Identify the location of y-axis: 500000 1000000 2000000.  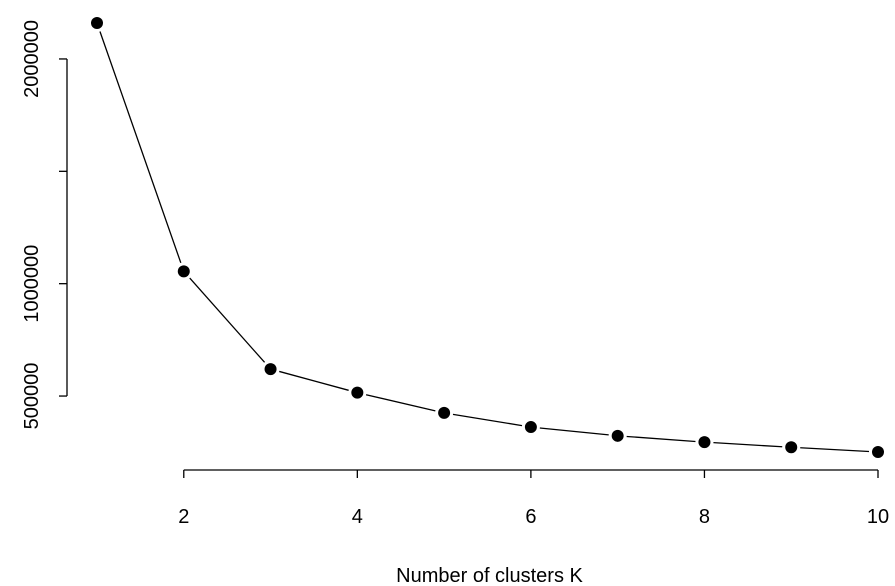
(44, 225).